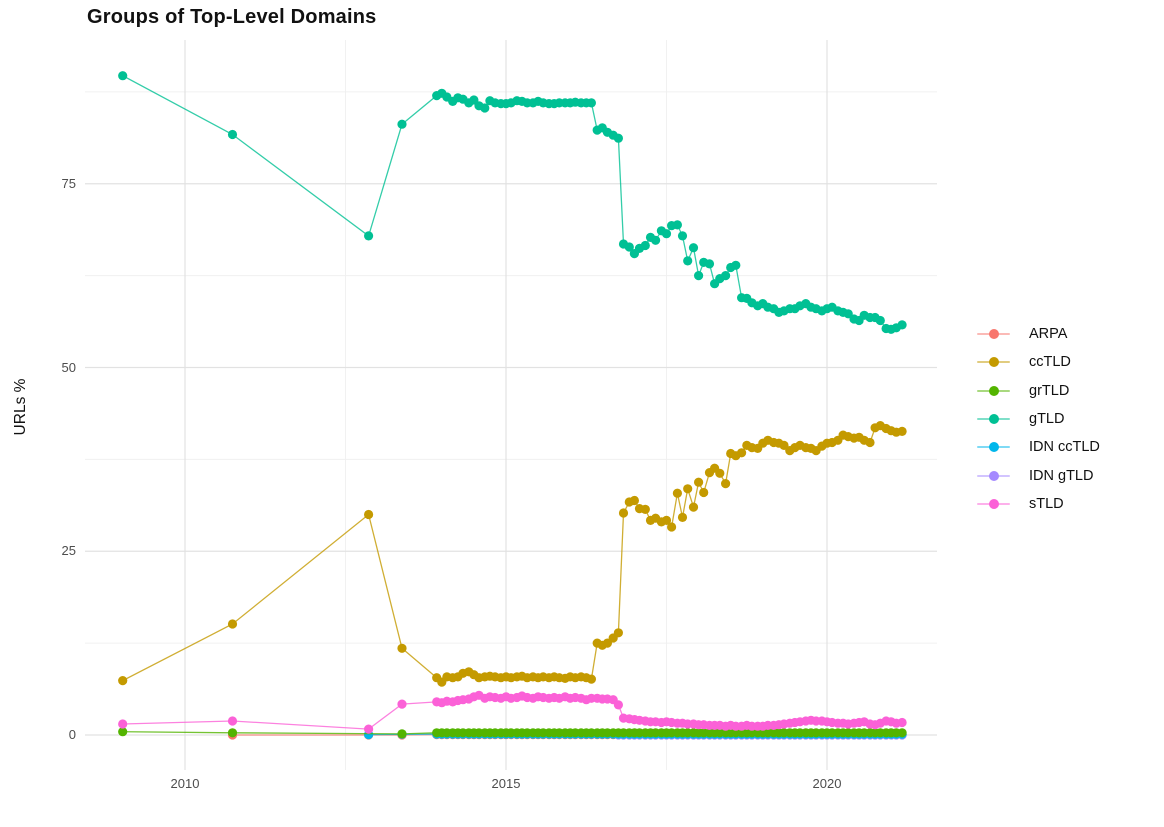 This screenshot has width=1164, height=827. I want to click on y-tick-label: 0, so click(72, 734).